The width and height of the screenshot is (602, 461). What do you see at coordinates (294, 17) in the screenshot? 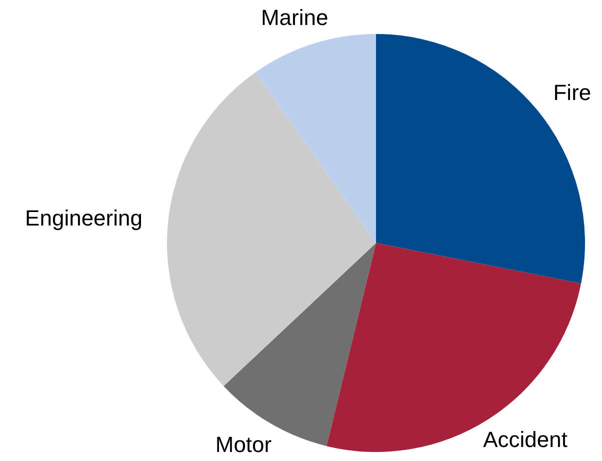
I see `slice-label: Marine` at bounding box center [294, 17].